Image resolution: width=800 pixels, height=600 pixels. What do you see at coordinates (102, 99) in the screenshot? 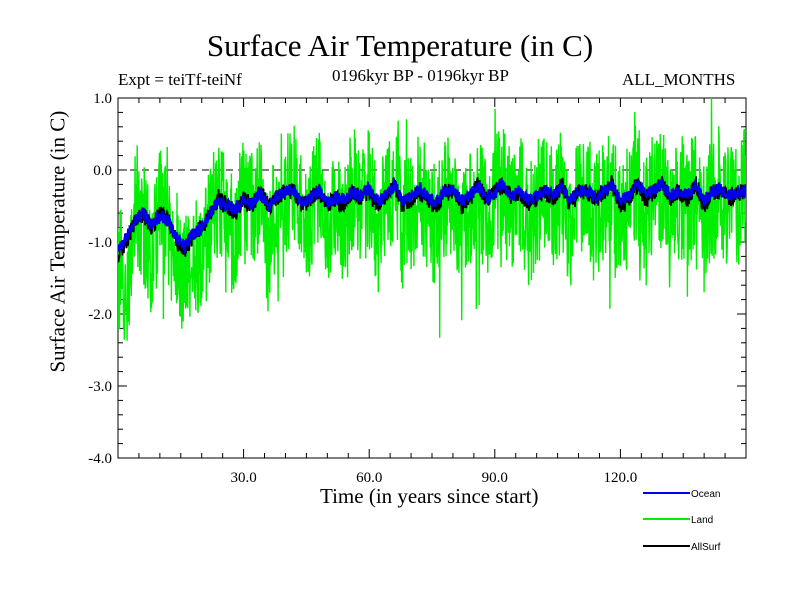
I see `y-tick-label: 1.0` at bounding box center [102, 99].